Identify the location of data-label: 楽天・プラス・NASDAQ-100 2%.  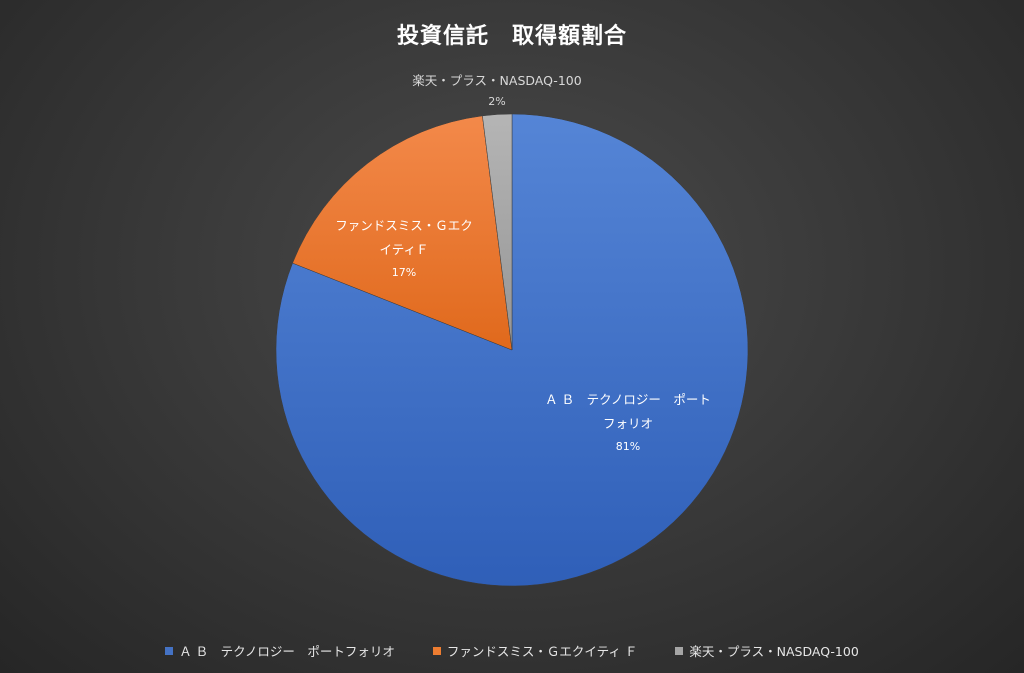
(496, 90).